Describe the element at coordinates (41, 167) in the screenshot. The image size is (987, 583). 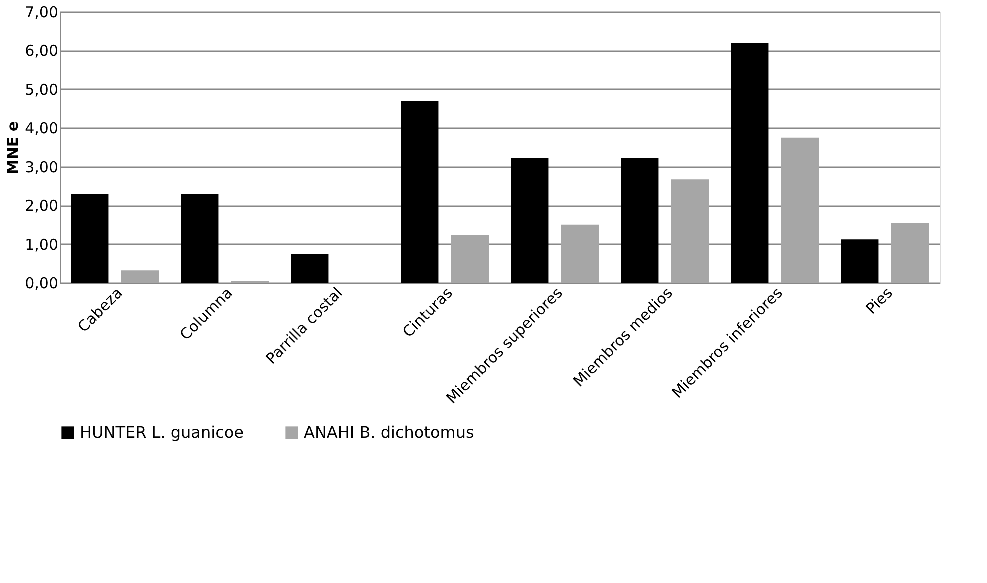
I see `y-tick-label: 3,00` at that location.